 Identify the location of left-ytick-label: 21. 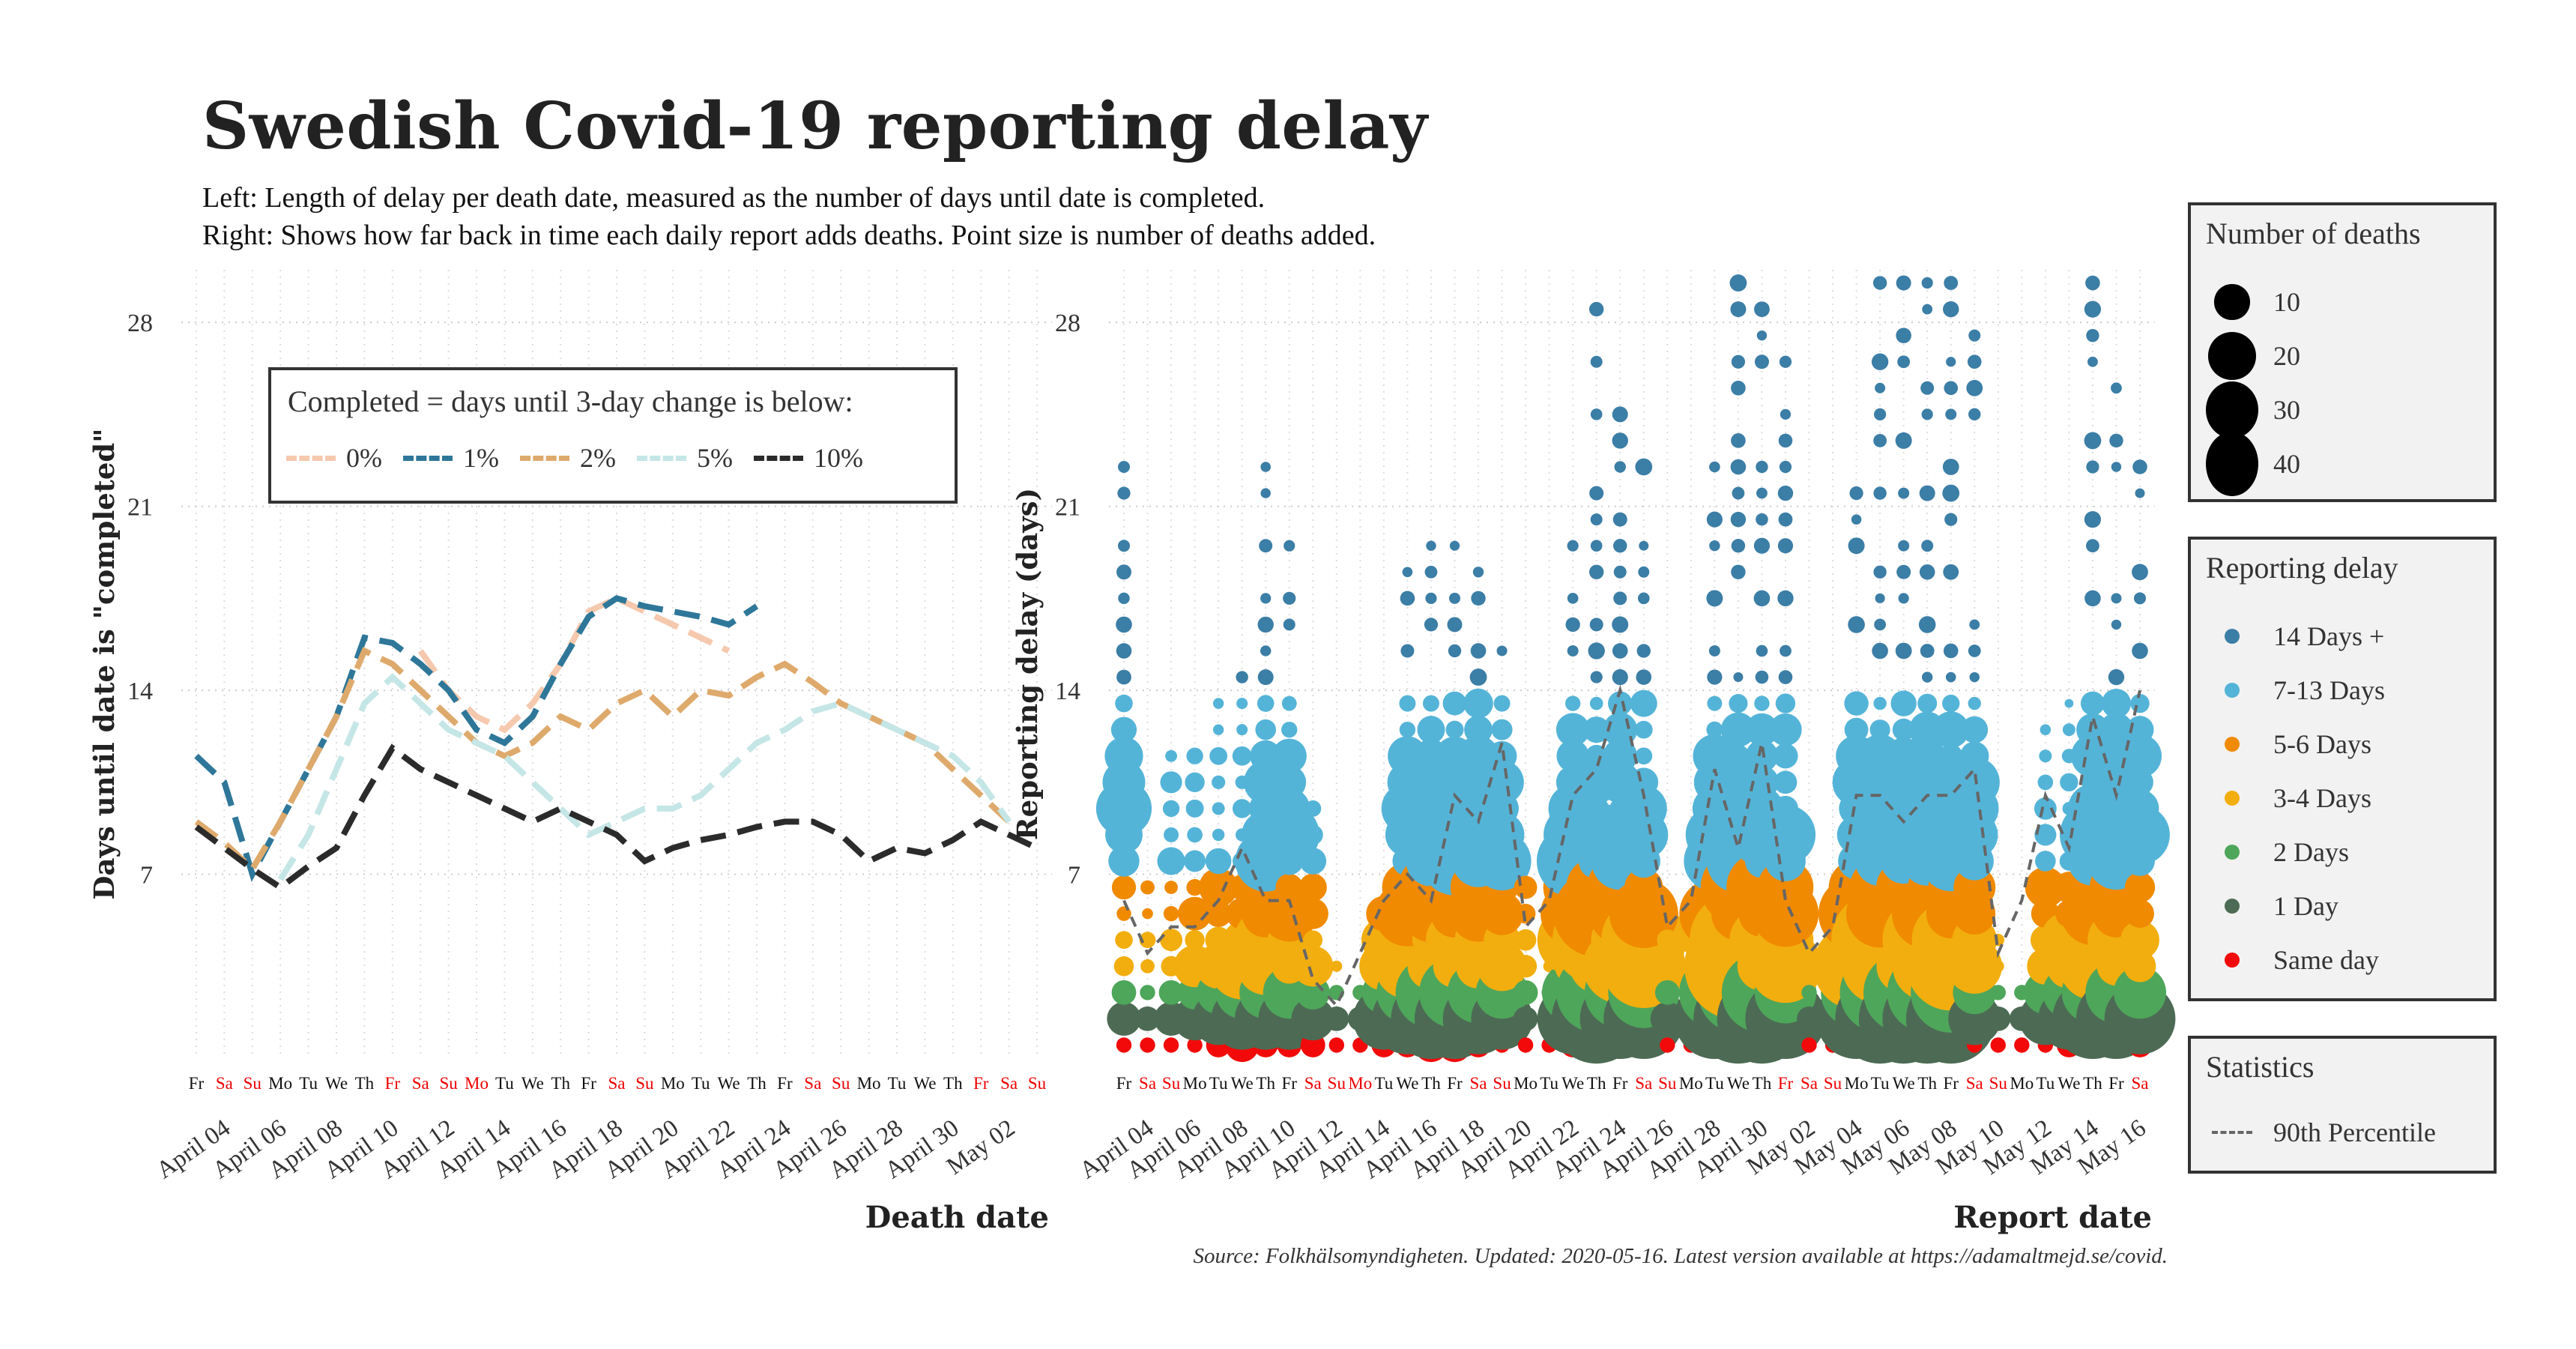
(140, 508).